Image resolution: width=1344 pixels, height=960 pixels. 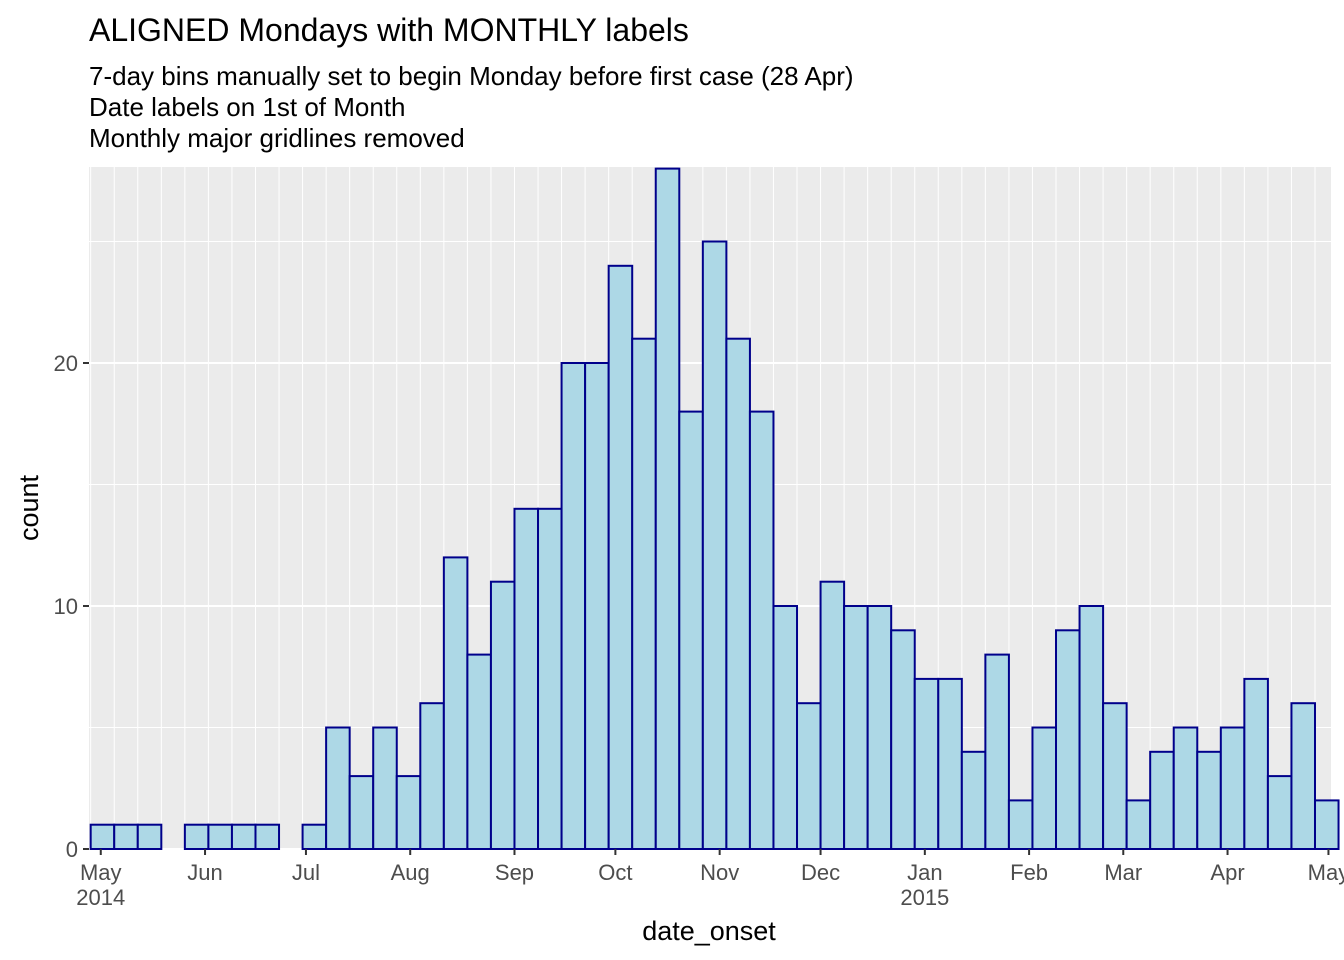 What do you see at coordinates (514, 872) in the screenshot?
I see `x-tick-label: Sep` at bounding box center [514, 872].